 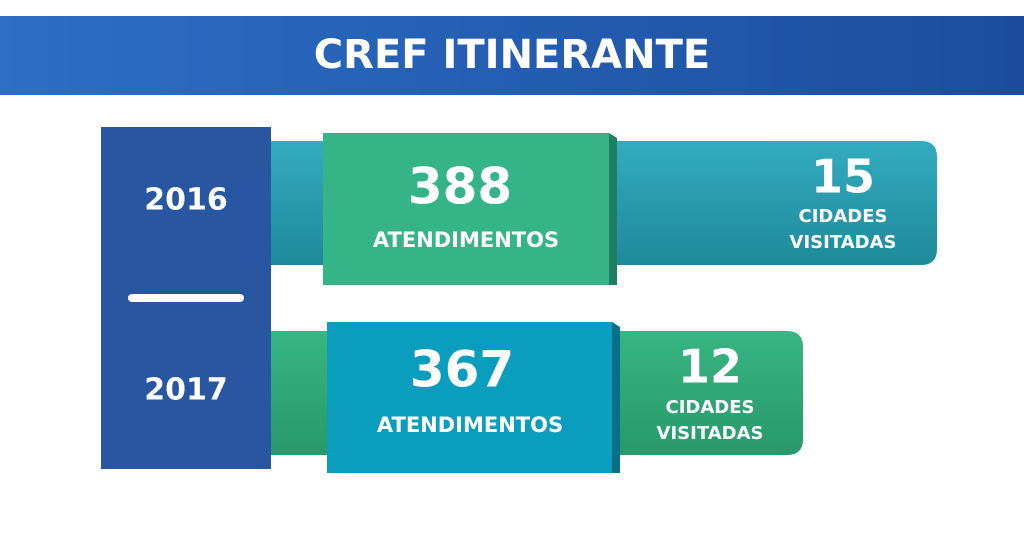 I want to click on year: 2017, so click(x=186, y=390).